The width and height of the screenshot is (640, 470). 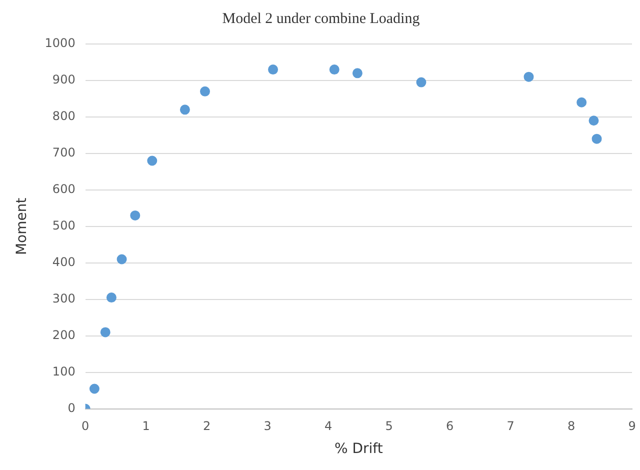 What do you see at coordinates (64, 189) in the screenshot?
I see `y-tick-label: 600` at bounding box center [64, 189].